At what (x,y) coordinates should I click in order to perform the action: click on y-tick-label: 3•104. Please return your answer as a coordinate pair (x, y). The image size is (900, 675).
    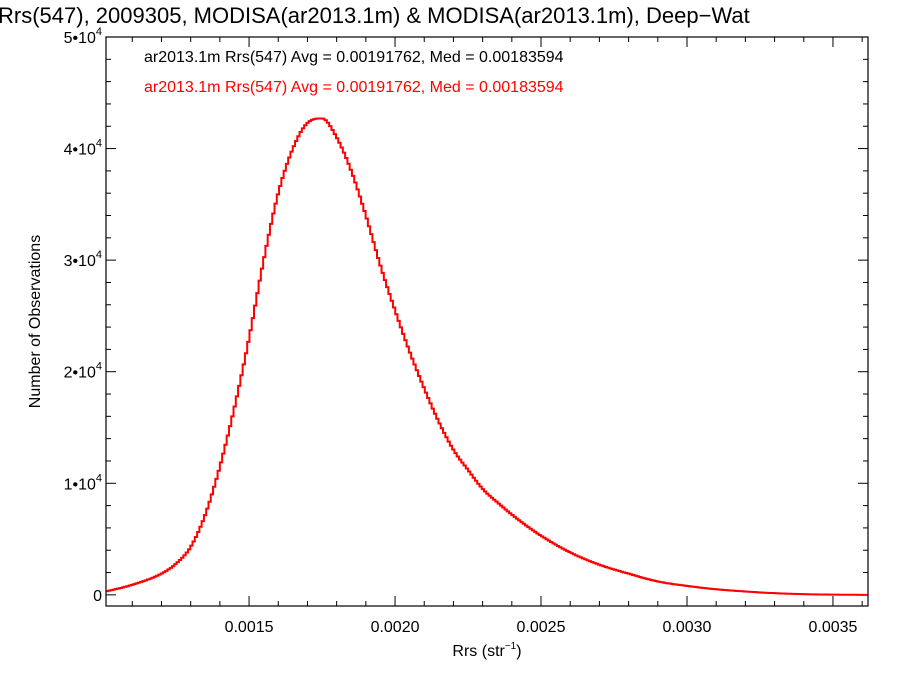
    Looking at the image, I should click on (83, 259).